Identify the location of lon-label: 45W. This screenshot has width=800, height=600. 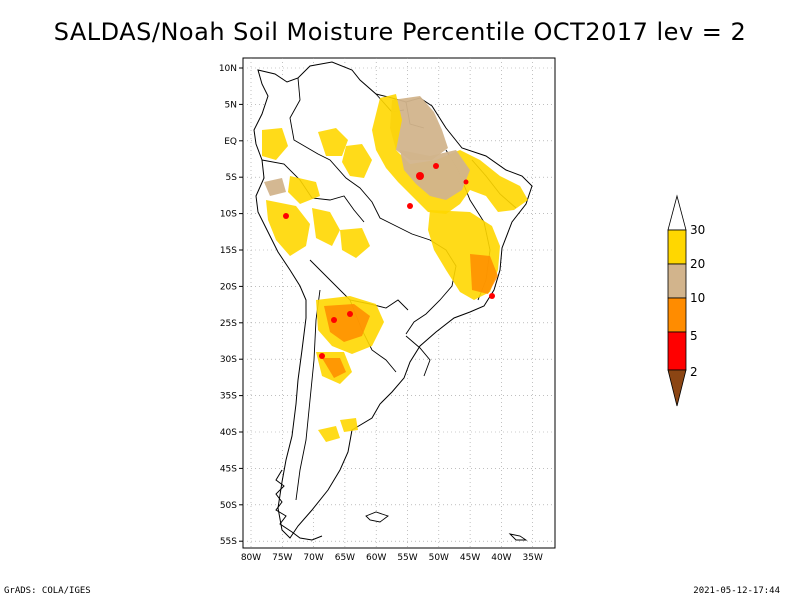
(470, 558).